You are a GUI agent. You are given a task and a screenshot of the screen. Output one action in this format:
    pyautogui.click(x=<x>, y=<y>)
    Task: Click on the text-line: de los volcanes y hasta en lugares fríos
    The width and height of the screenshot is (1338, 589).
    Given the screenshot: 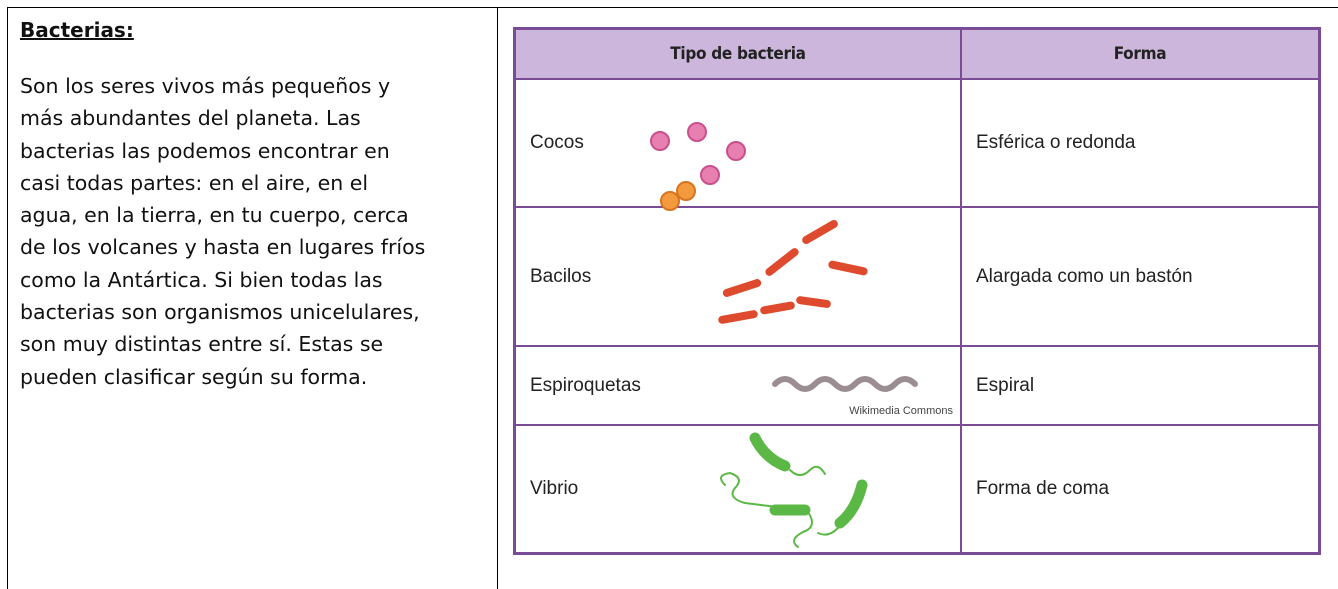 What is the action you would take?
    pyautogui.click(x=223, y=247)
    